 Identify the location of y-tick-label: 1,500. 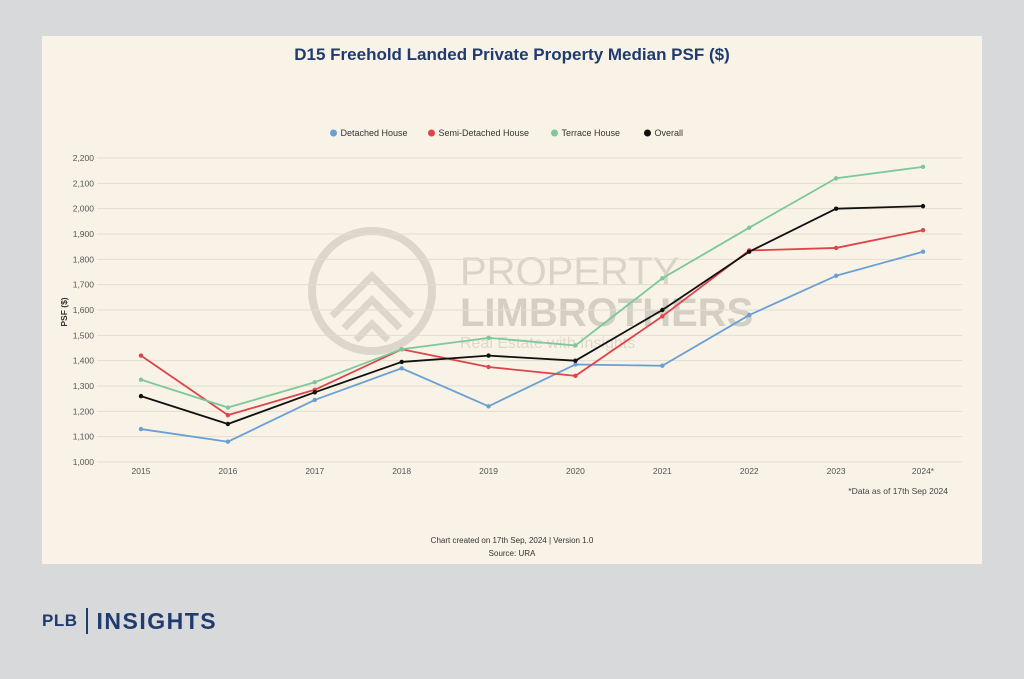
(84, 335).